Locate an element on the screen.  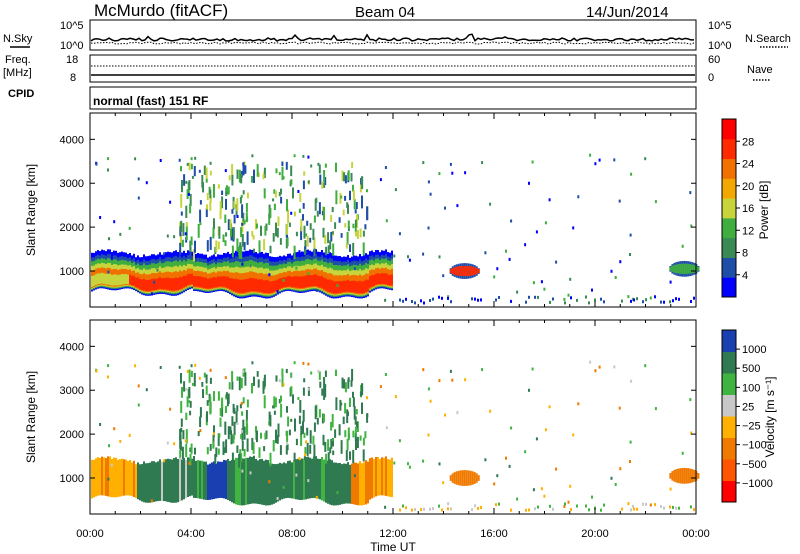
power-ytick-label: 3000 is located at coordinates (72, 184).